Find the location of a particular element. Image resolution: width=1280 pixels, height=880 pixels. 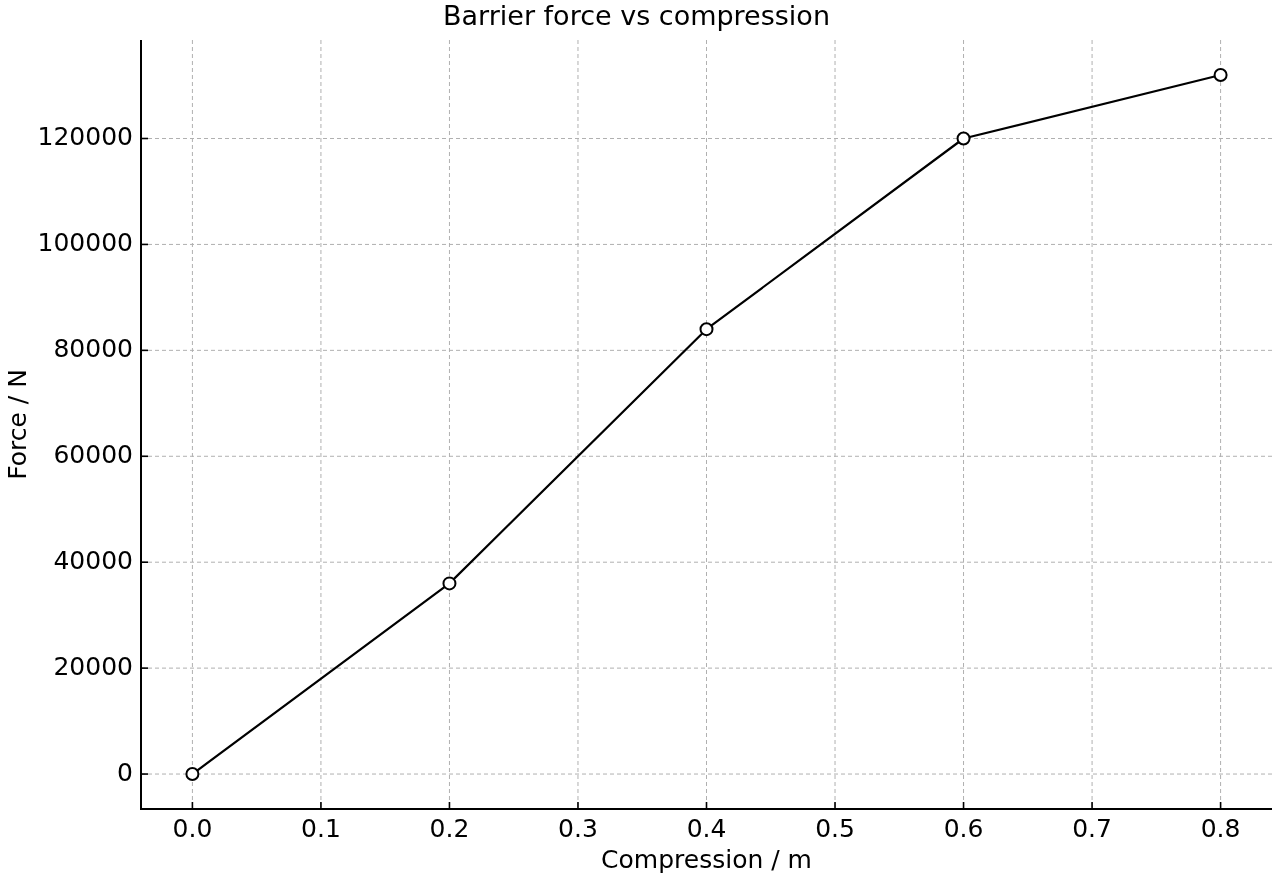

y-tick-label: 60000 is located at coordinates (93, 454).